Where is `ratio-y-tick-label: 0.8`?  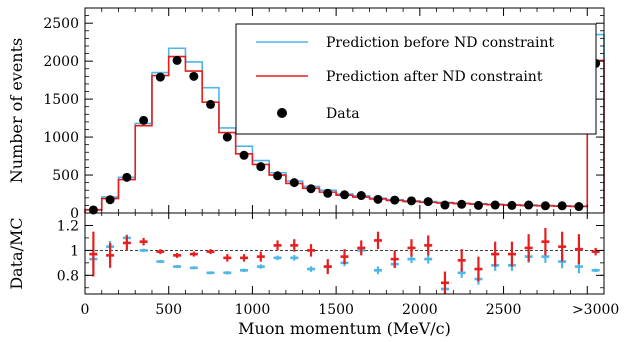
ratio-y-tick-label: 0.8 is located at coordinates (68, 276).